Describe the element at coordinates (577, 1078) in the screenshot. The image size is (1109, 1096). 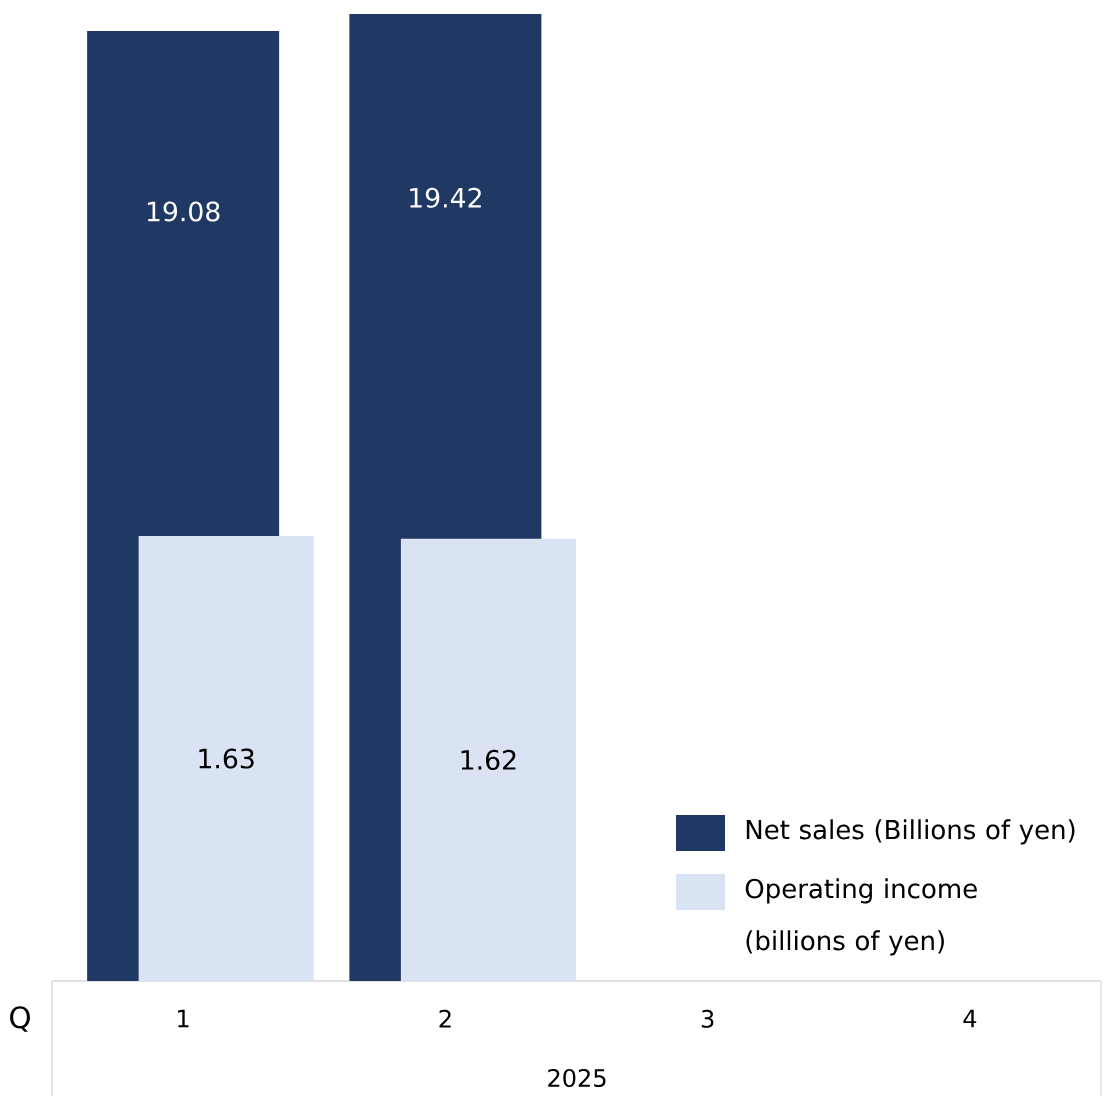
I see `text: 2025` at that location.